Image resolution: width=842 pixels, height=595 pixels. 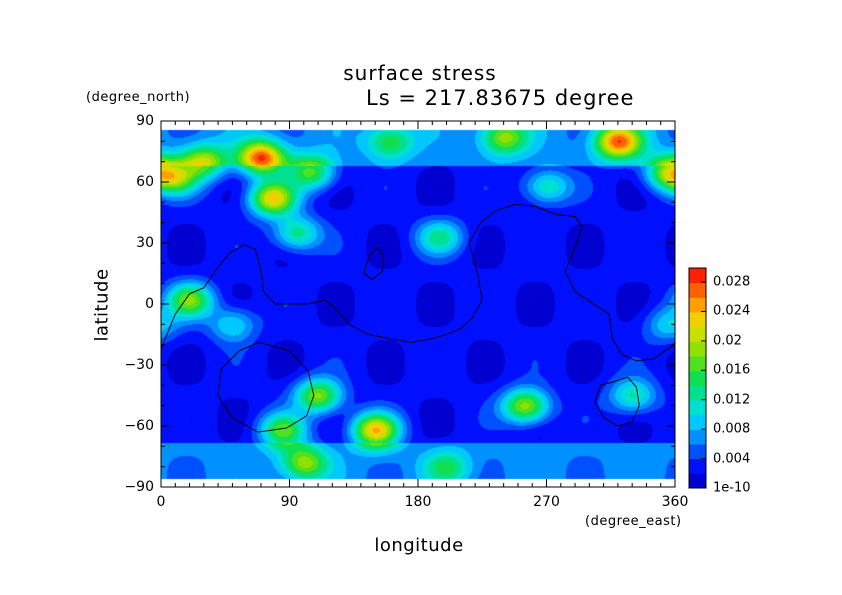 What do you see at coordinates (139, 487) in the screenshot?
I see `y-tick-label: −90` at bounding box center [139, 487].